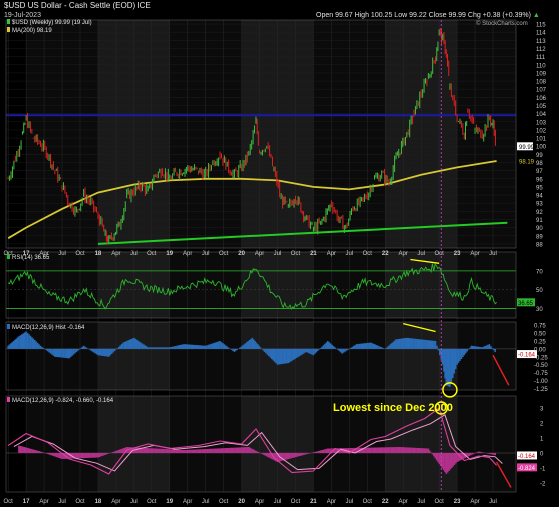 The width and height of the screenshot is (559, 507). Describe the element at coordinates (541, 107) in the screenshot. I see `price-y-tick: 105` at that location.